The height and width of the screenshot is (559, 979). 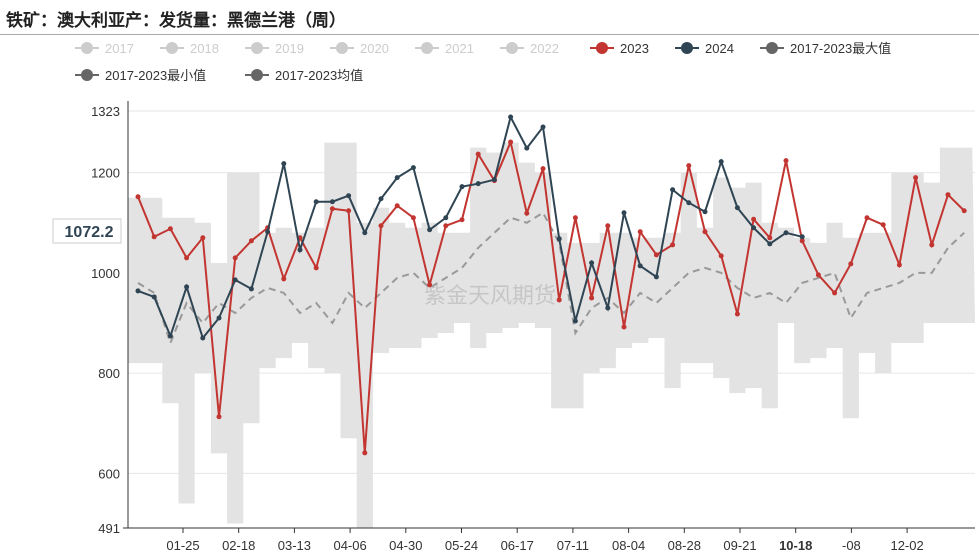 What do you see at coordinates (704, 48) in the screenshot?
I see `legend-item-2024: 2024` at bounding box center [704, 48].